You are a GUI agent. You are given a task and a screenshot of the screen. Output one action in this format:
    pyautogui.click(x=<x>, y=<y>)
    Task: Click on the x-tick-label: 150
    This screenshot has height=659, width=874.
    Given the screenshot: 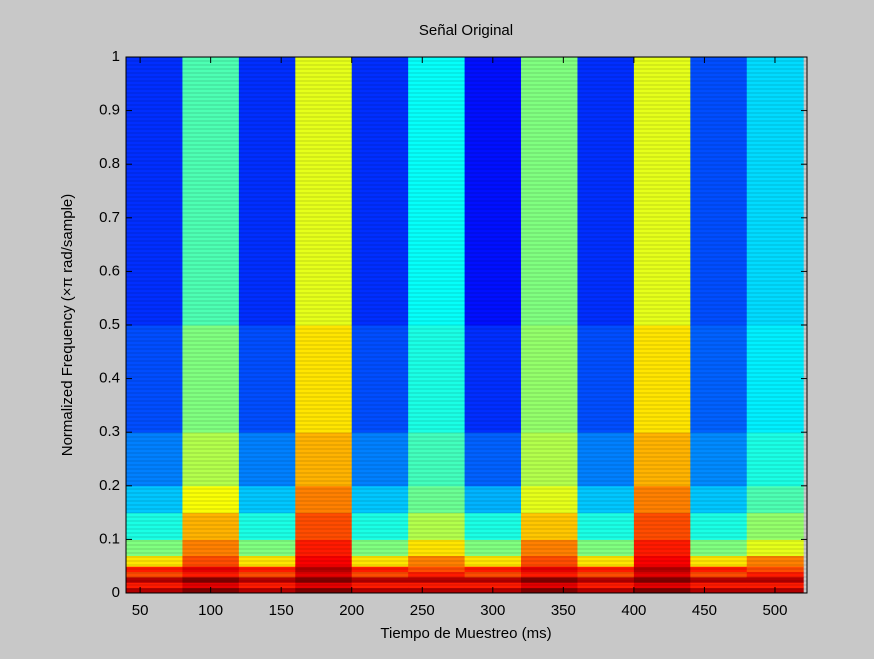 What is the action you would take?
    pyautogui.click(x=281, y=610)
    